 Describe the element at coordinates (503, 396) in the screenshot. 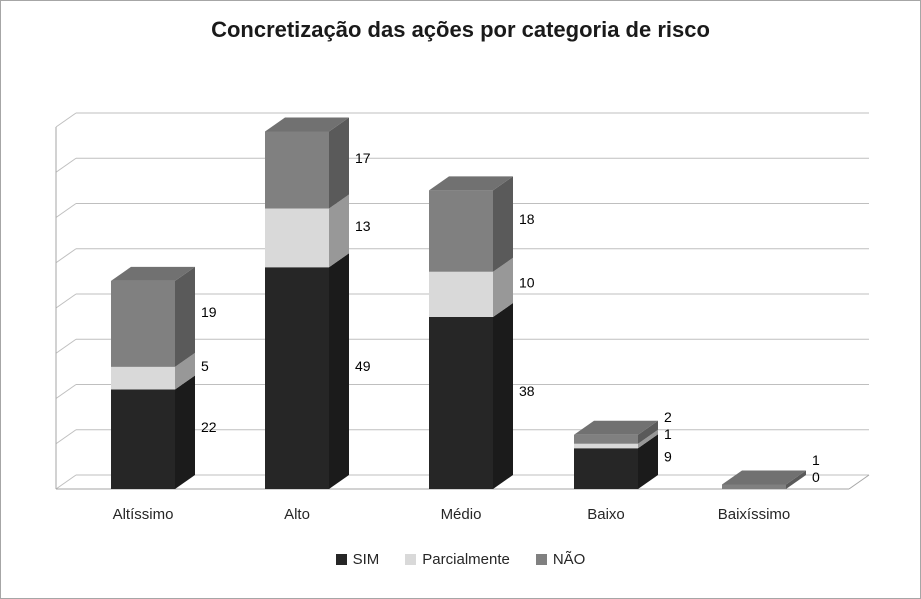

I see `bar-side-SIM-Médio` at that location.